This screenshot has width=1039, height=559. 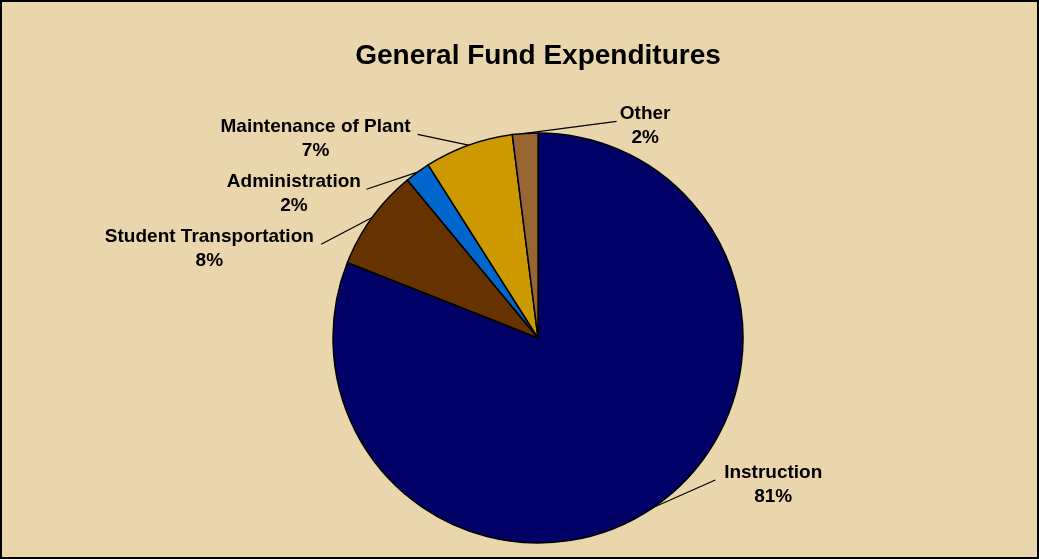 I want to click on data-label: 8%, so click(x=209, y=260).